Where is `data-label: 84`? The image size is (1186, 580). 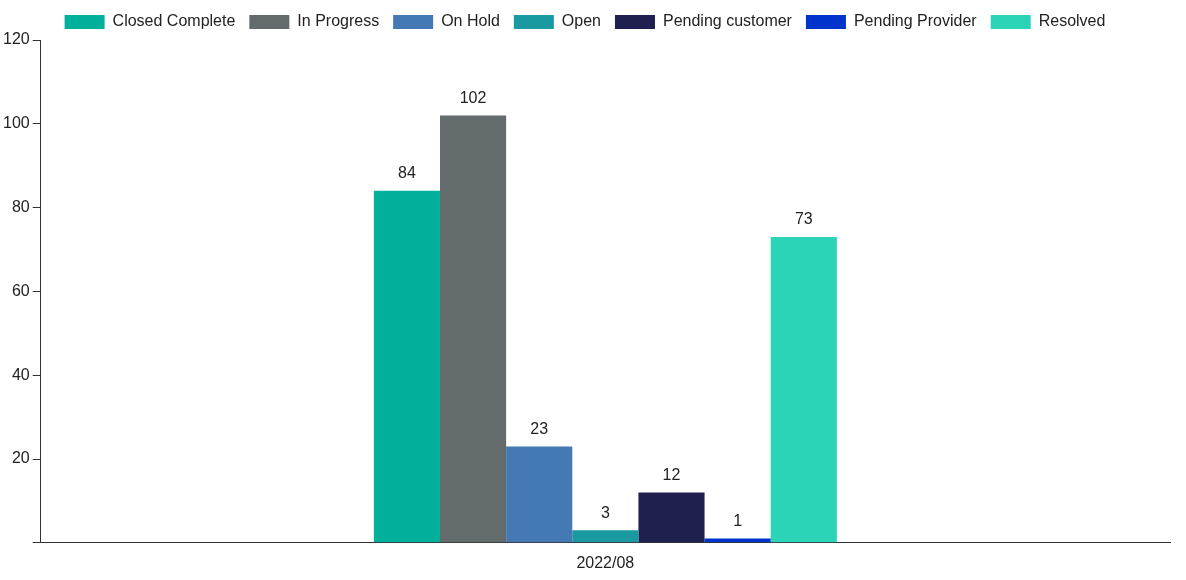
data-label: 84 is located at coordinates (407, 173).